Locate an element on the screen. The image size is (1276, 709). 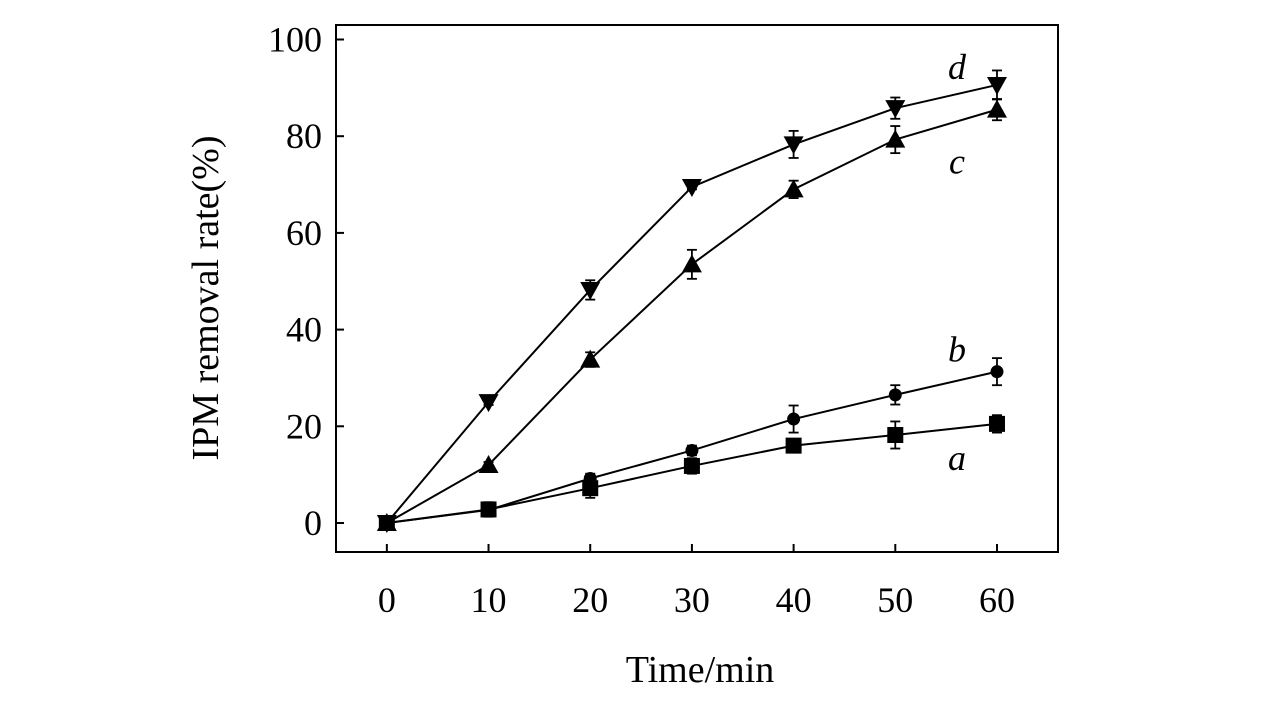
y-tick-label: 60 is located at coordinates (304, 233).